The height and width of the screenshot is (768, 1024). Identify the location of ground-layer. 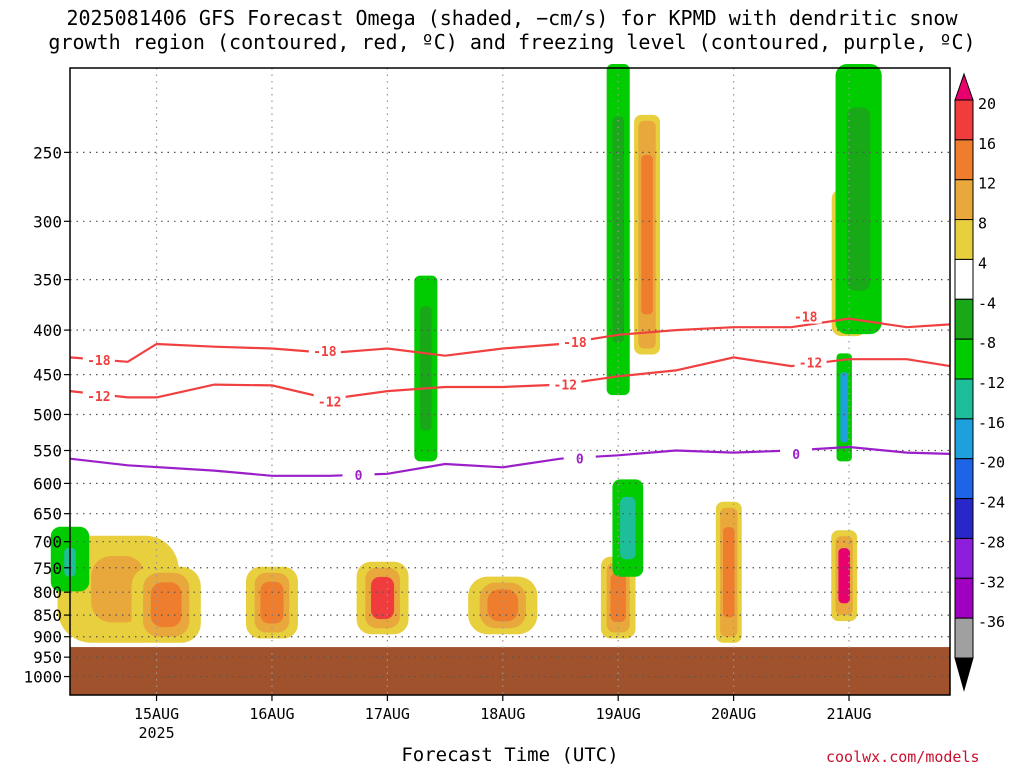
(510, 671).